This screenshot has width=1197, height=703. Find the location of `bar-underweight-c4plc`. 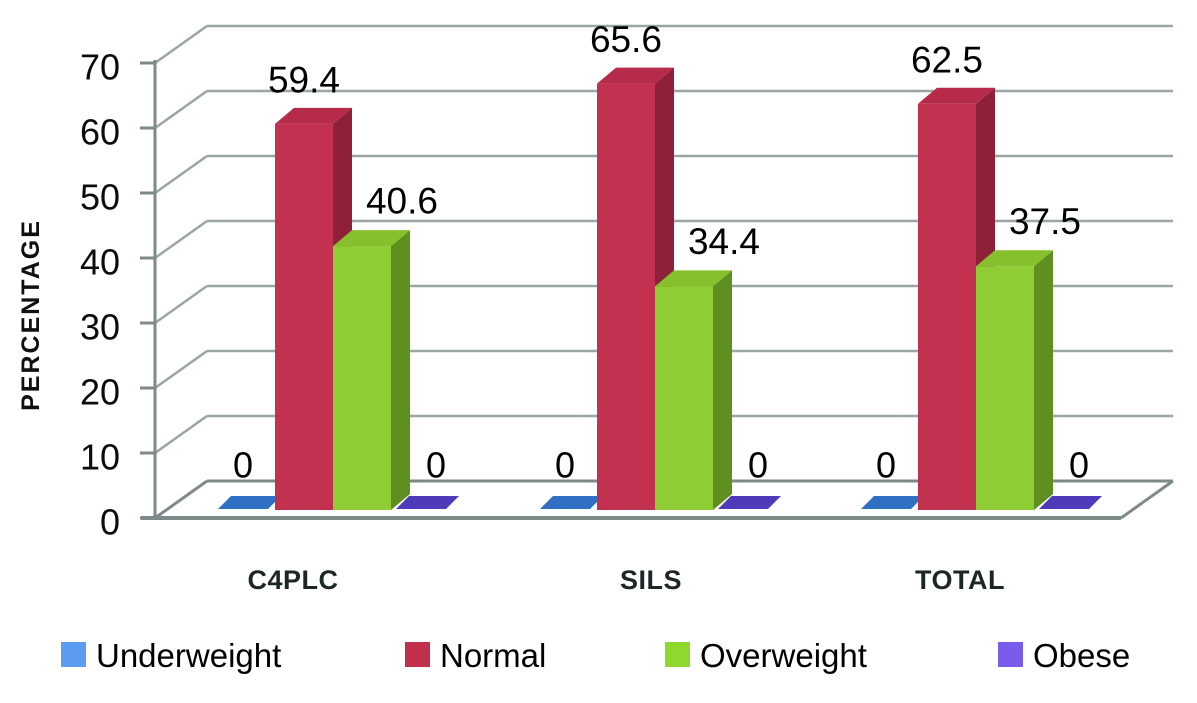

bar-underweight-c4plc is located at coordinates (249, 502).